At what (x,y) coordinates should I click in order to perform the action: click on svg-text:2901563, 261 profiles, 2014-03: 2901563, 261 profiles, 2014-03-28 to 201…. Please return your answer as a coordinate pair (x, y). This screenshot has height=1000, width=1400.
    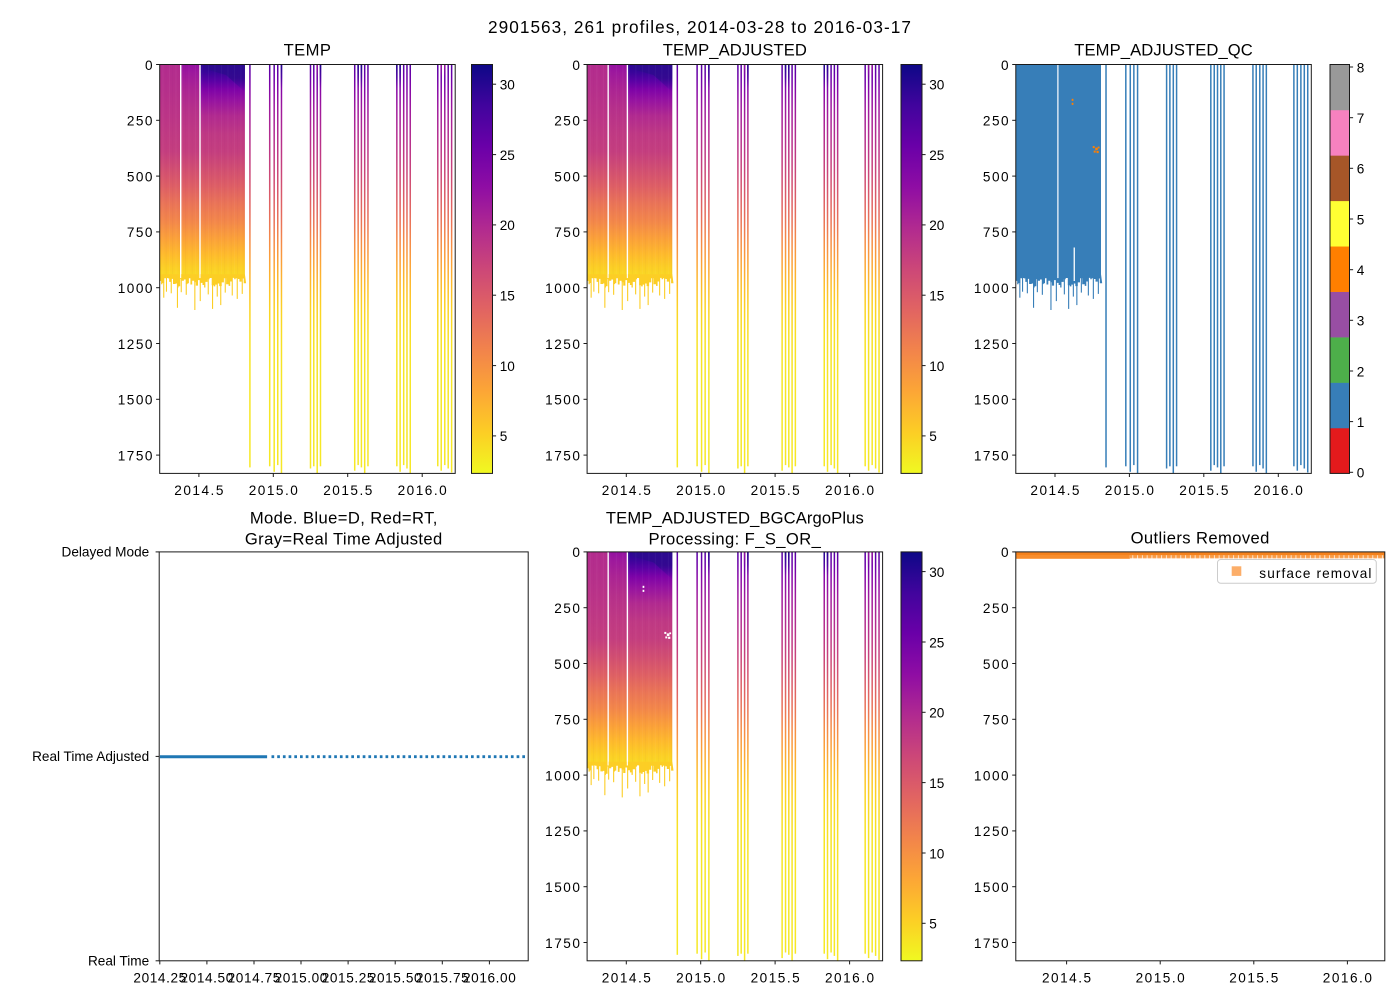
    Looking at the image, I should click on (700, 27).